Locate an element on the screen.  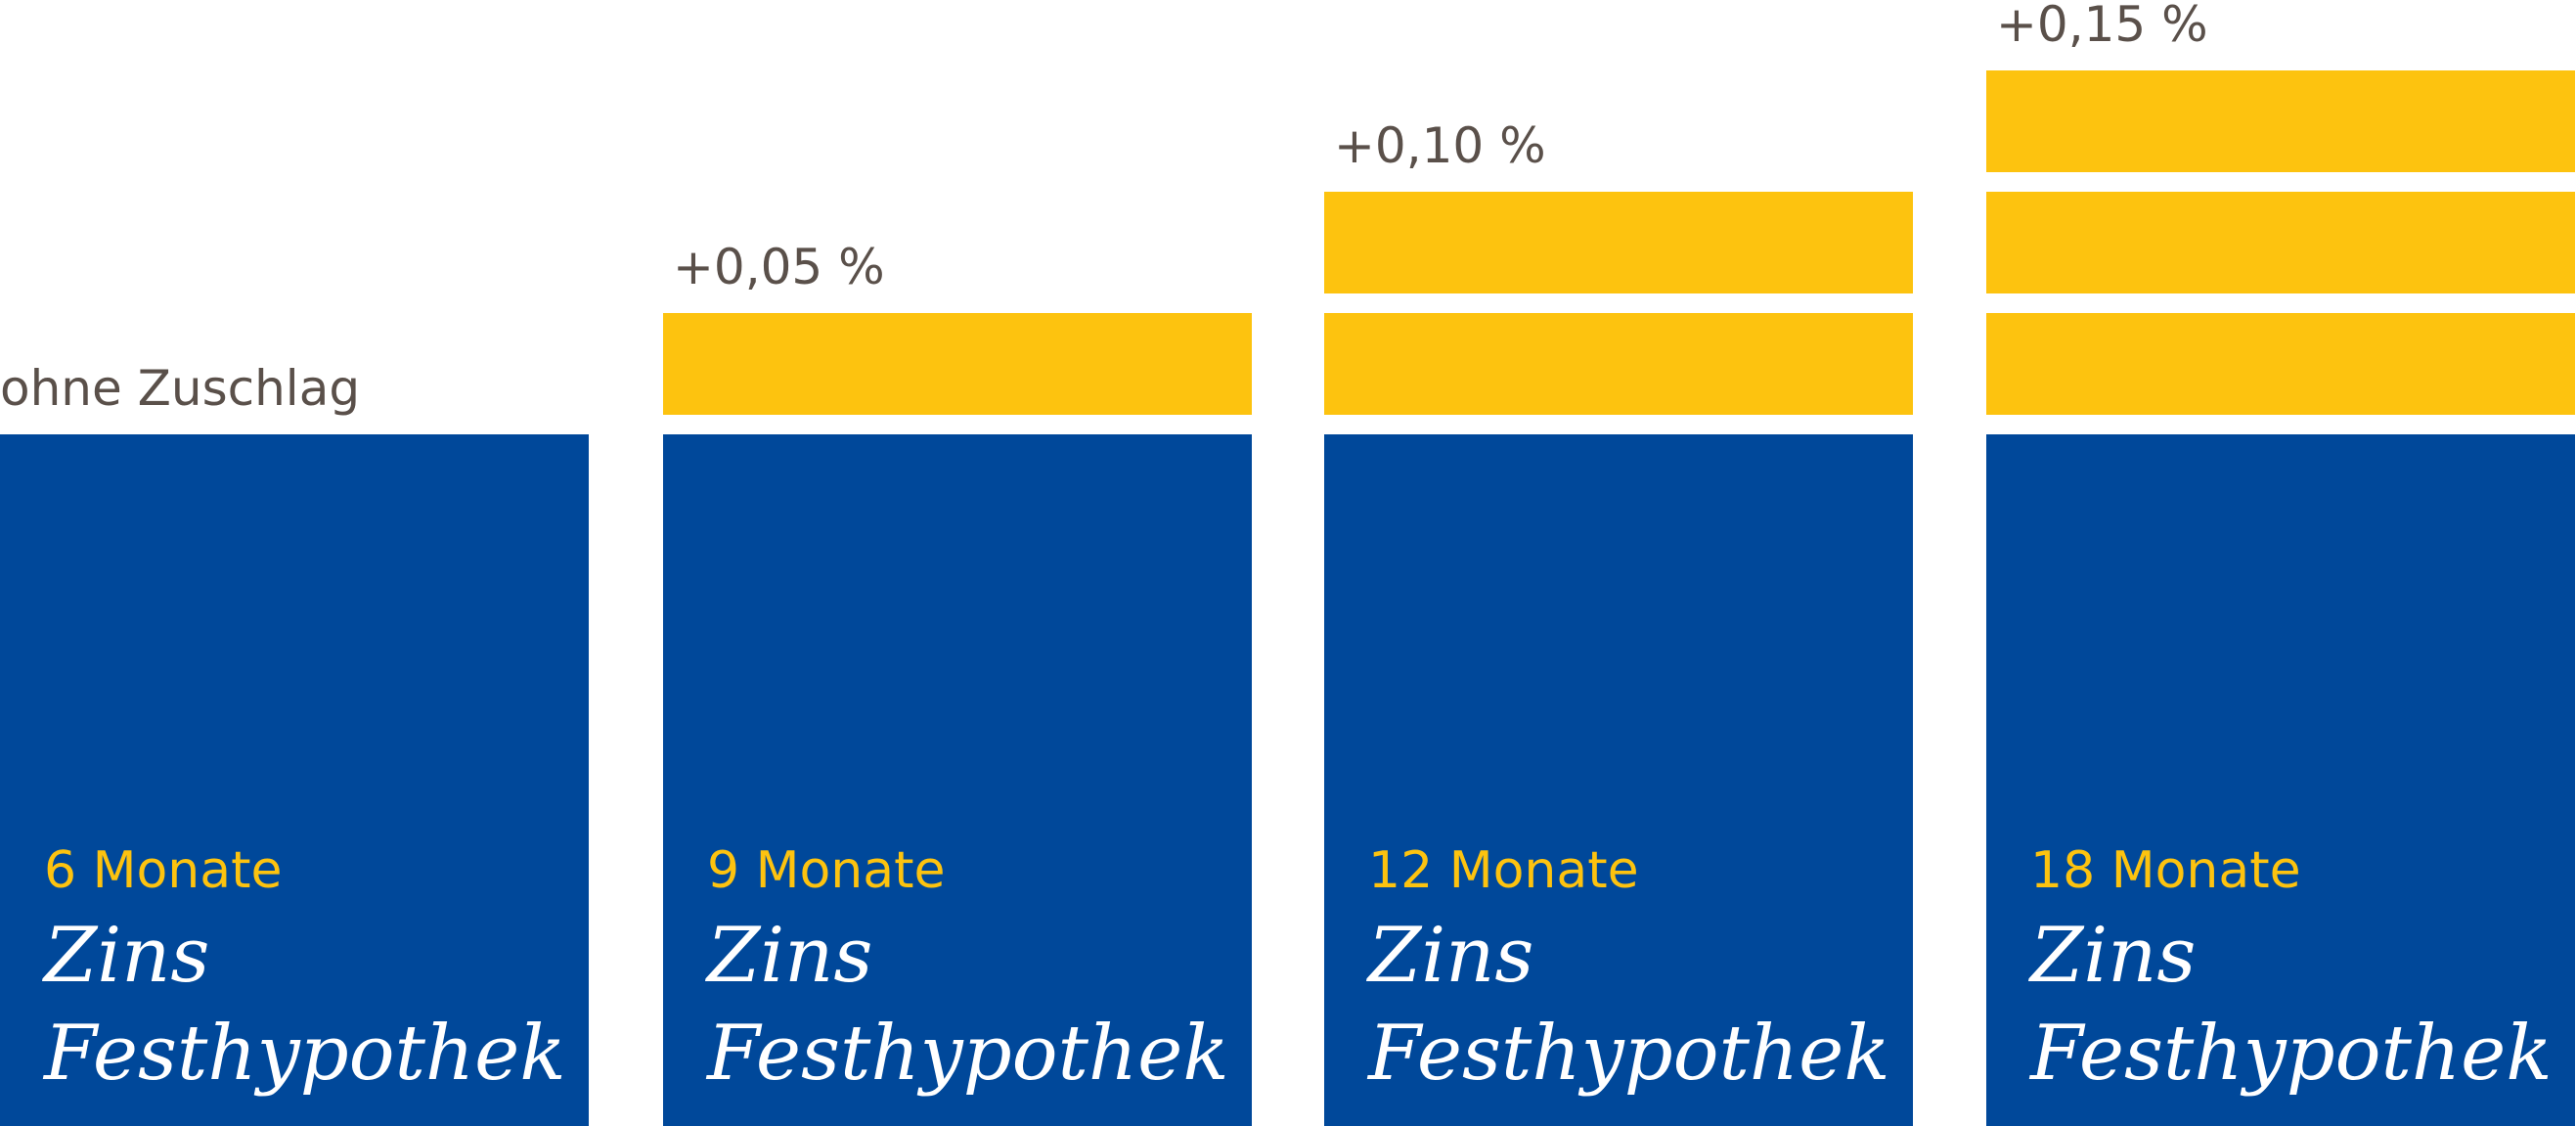
surcharge-label: +0,10 % is located at coordinates (1440, 145).